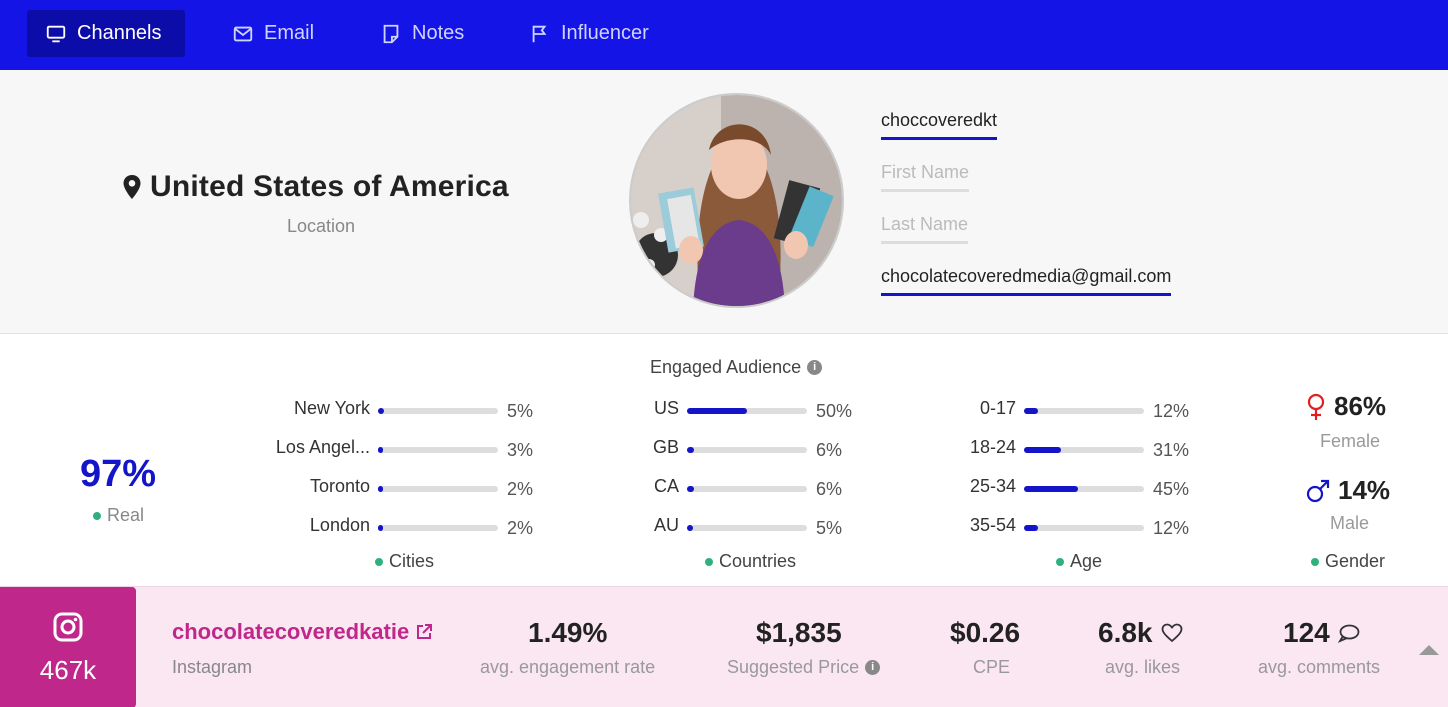  I want to click on tab-channels: Channels, so click(106, 33).